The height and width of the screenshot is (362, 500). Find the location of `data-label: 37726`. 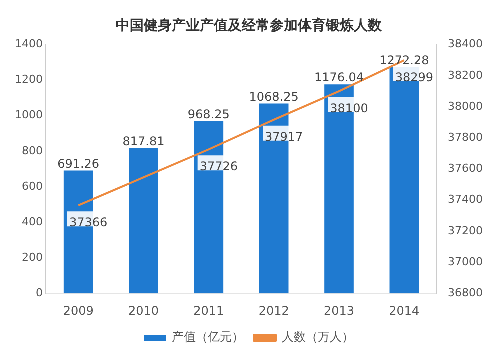

data-label: 37726 is located at coordinates (219, 167).